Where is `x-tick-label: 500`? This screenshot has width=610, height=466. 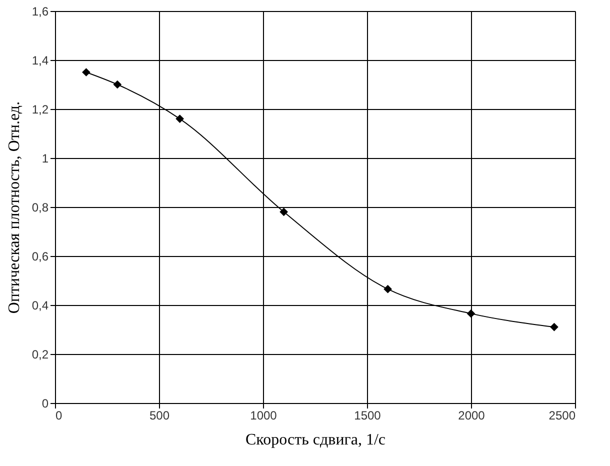 x-tick-label: 500 is located at coordinates (159, 415).